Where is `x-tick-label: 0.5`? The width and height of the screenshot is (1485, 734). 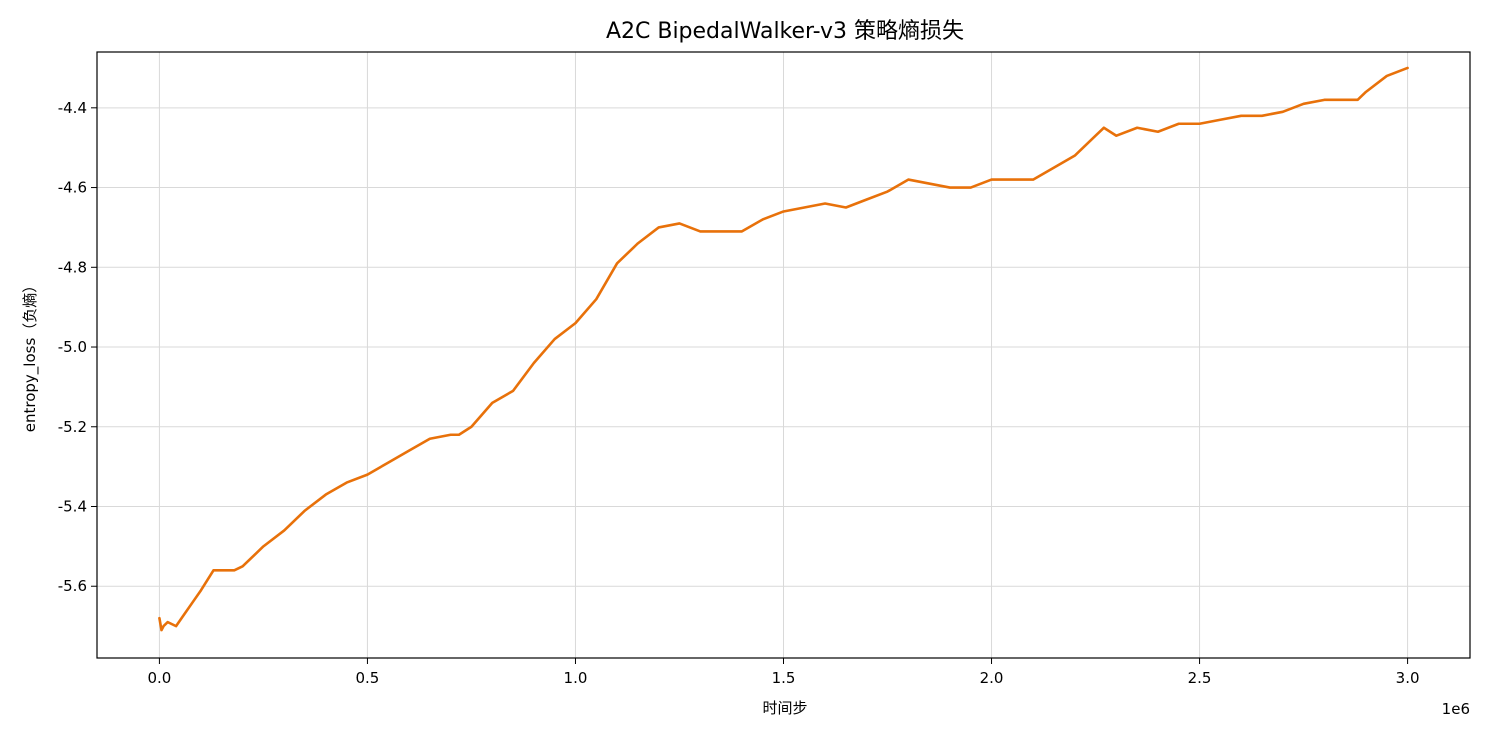 x-tick-label: 0.5 is located at coordinates (368, 678).